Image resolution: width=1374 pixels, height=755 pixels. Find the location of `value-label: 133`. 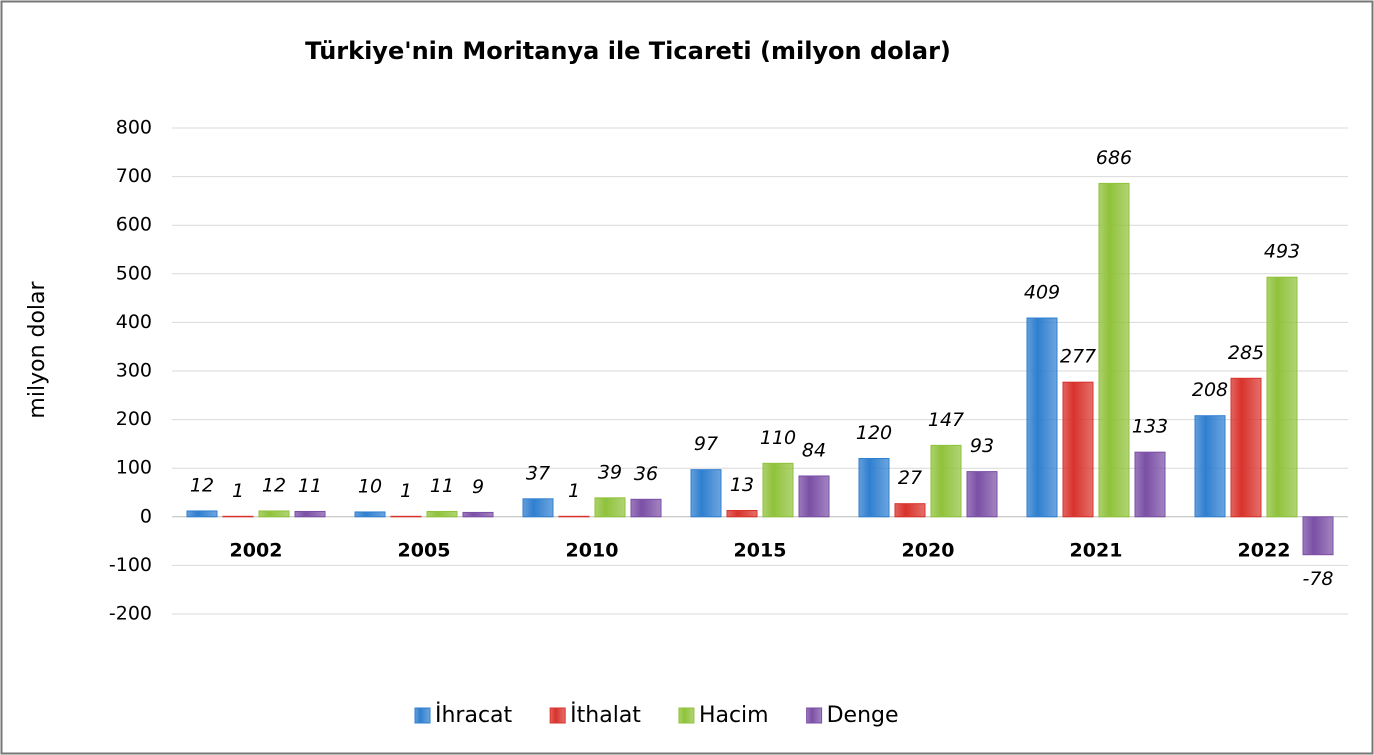

value-label: 133 is located at coordinates (1150, 427).